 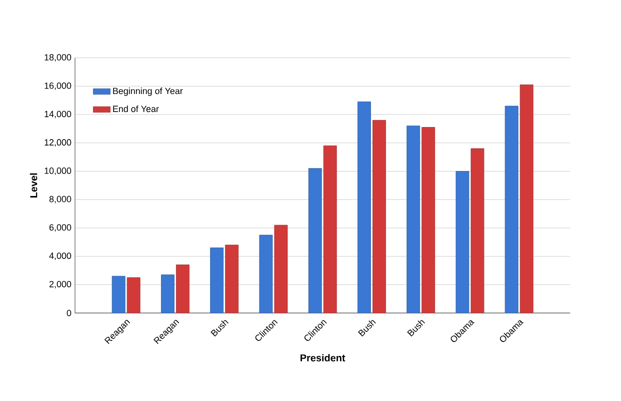 What do you see at coordinates (60, 284) in the screenshot?
I see `y-tick-label: 2,000` at bounding box center [60, 284].